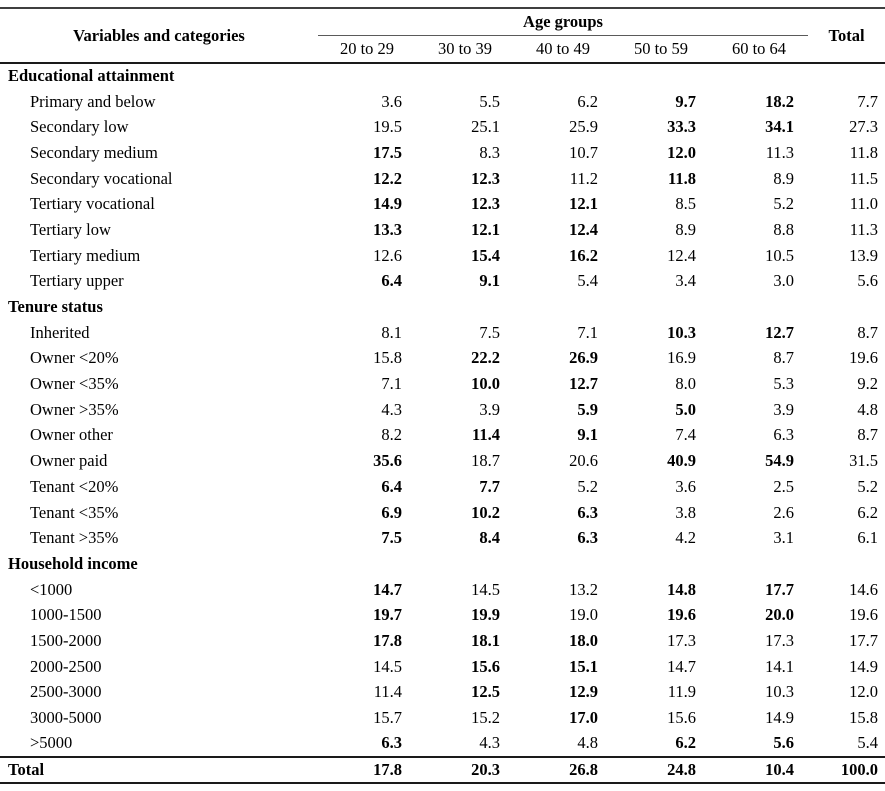 Image resolution: width=885 pixels, height=791 pixels. What do you see at coordinates (867, 101) in the screenshot?
I see `value-cell: 7.7` at bounding box center [867, 101].